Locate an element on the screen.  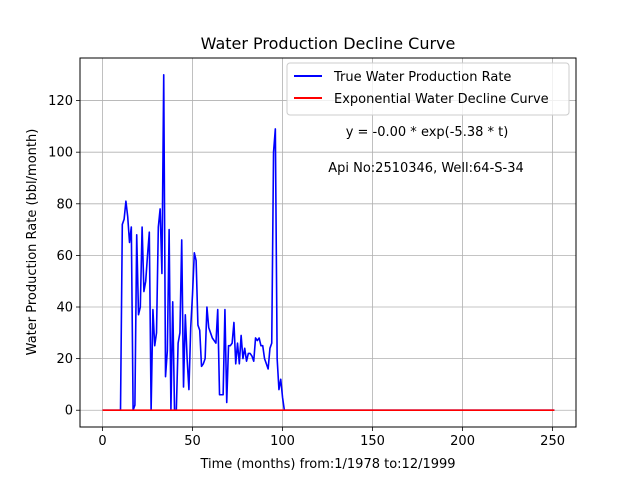
x-tick-label: 250 is located at coordinates (552, 441).